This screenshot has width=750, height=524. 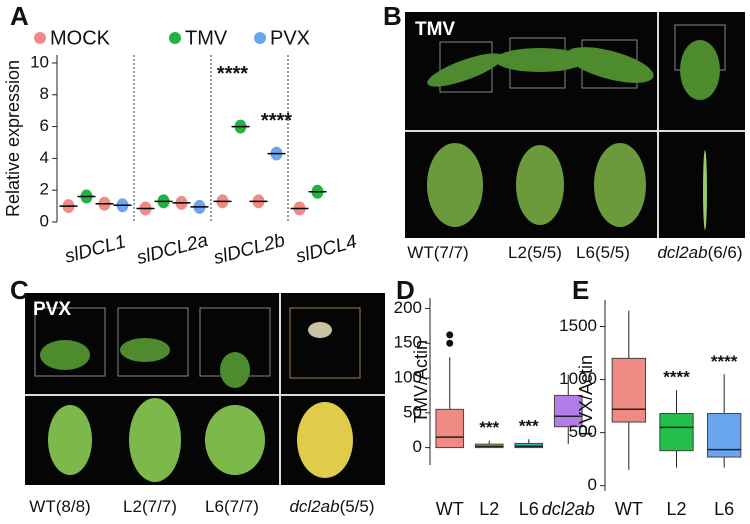 I want to click on legend-label: MOCK, so click(x=80, y=38).